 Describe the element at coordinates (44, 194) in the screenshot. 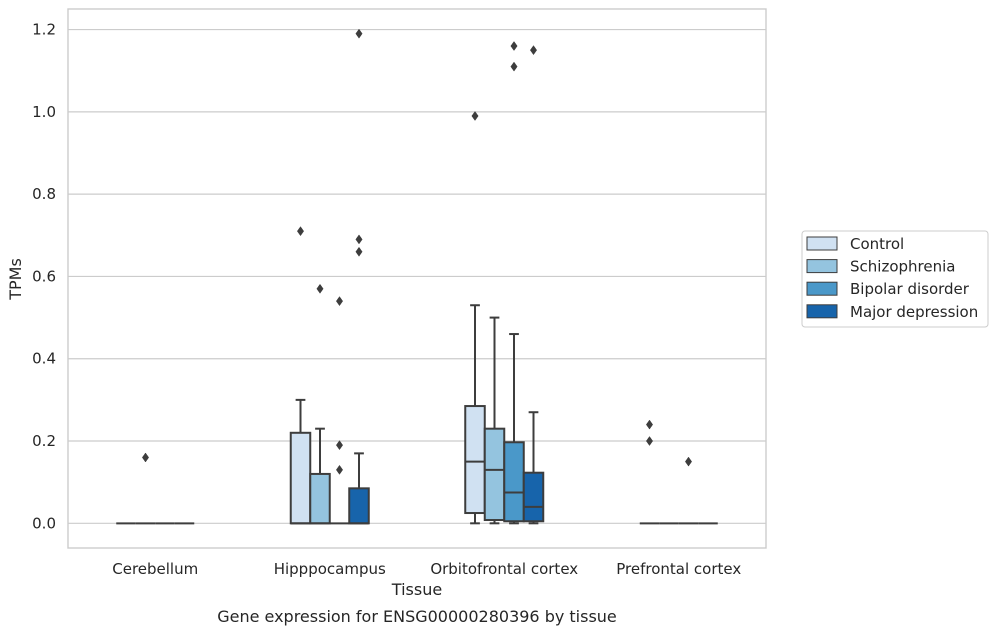

I see `y-tick-label: 0.8` at that location.